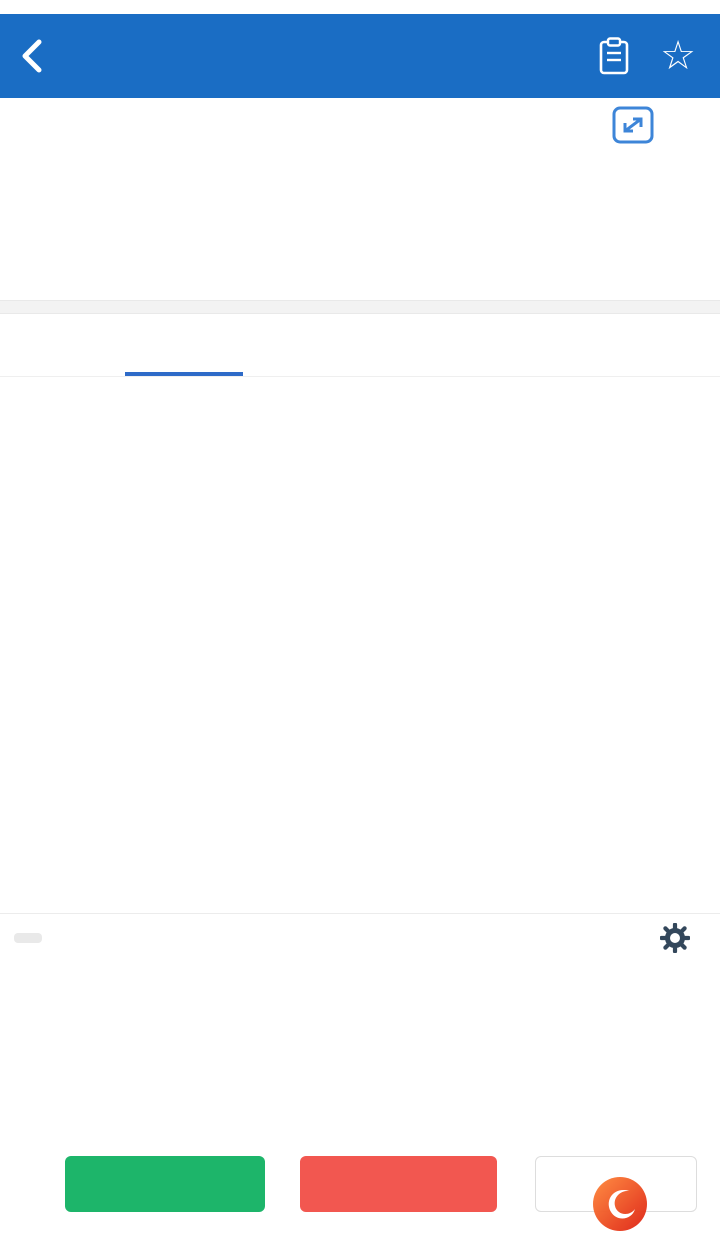 Image resolution: width=720 pixels, height=1240 pixels. Describe the element at coordinates (238, 938) in the screenshot. I see `indicator-tab-adx` at that location.